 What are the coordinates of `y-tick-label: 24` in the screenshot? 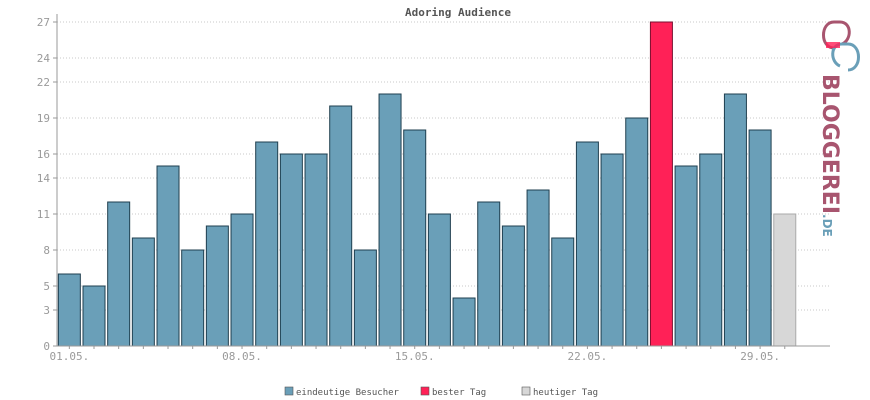 It's located at (44, 58).